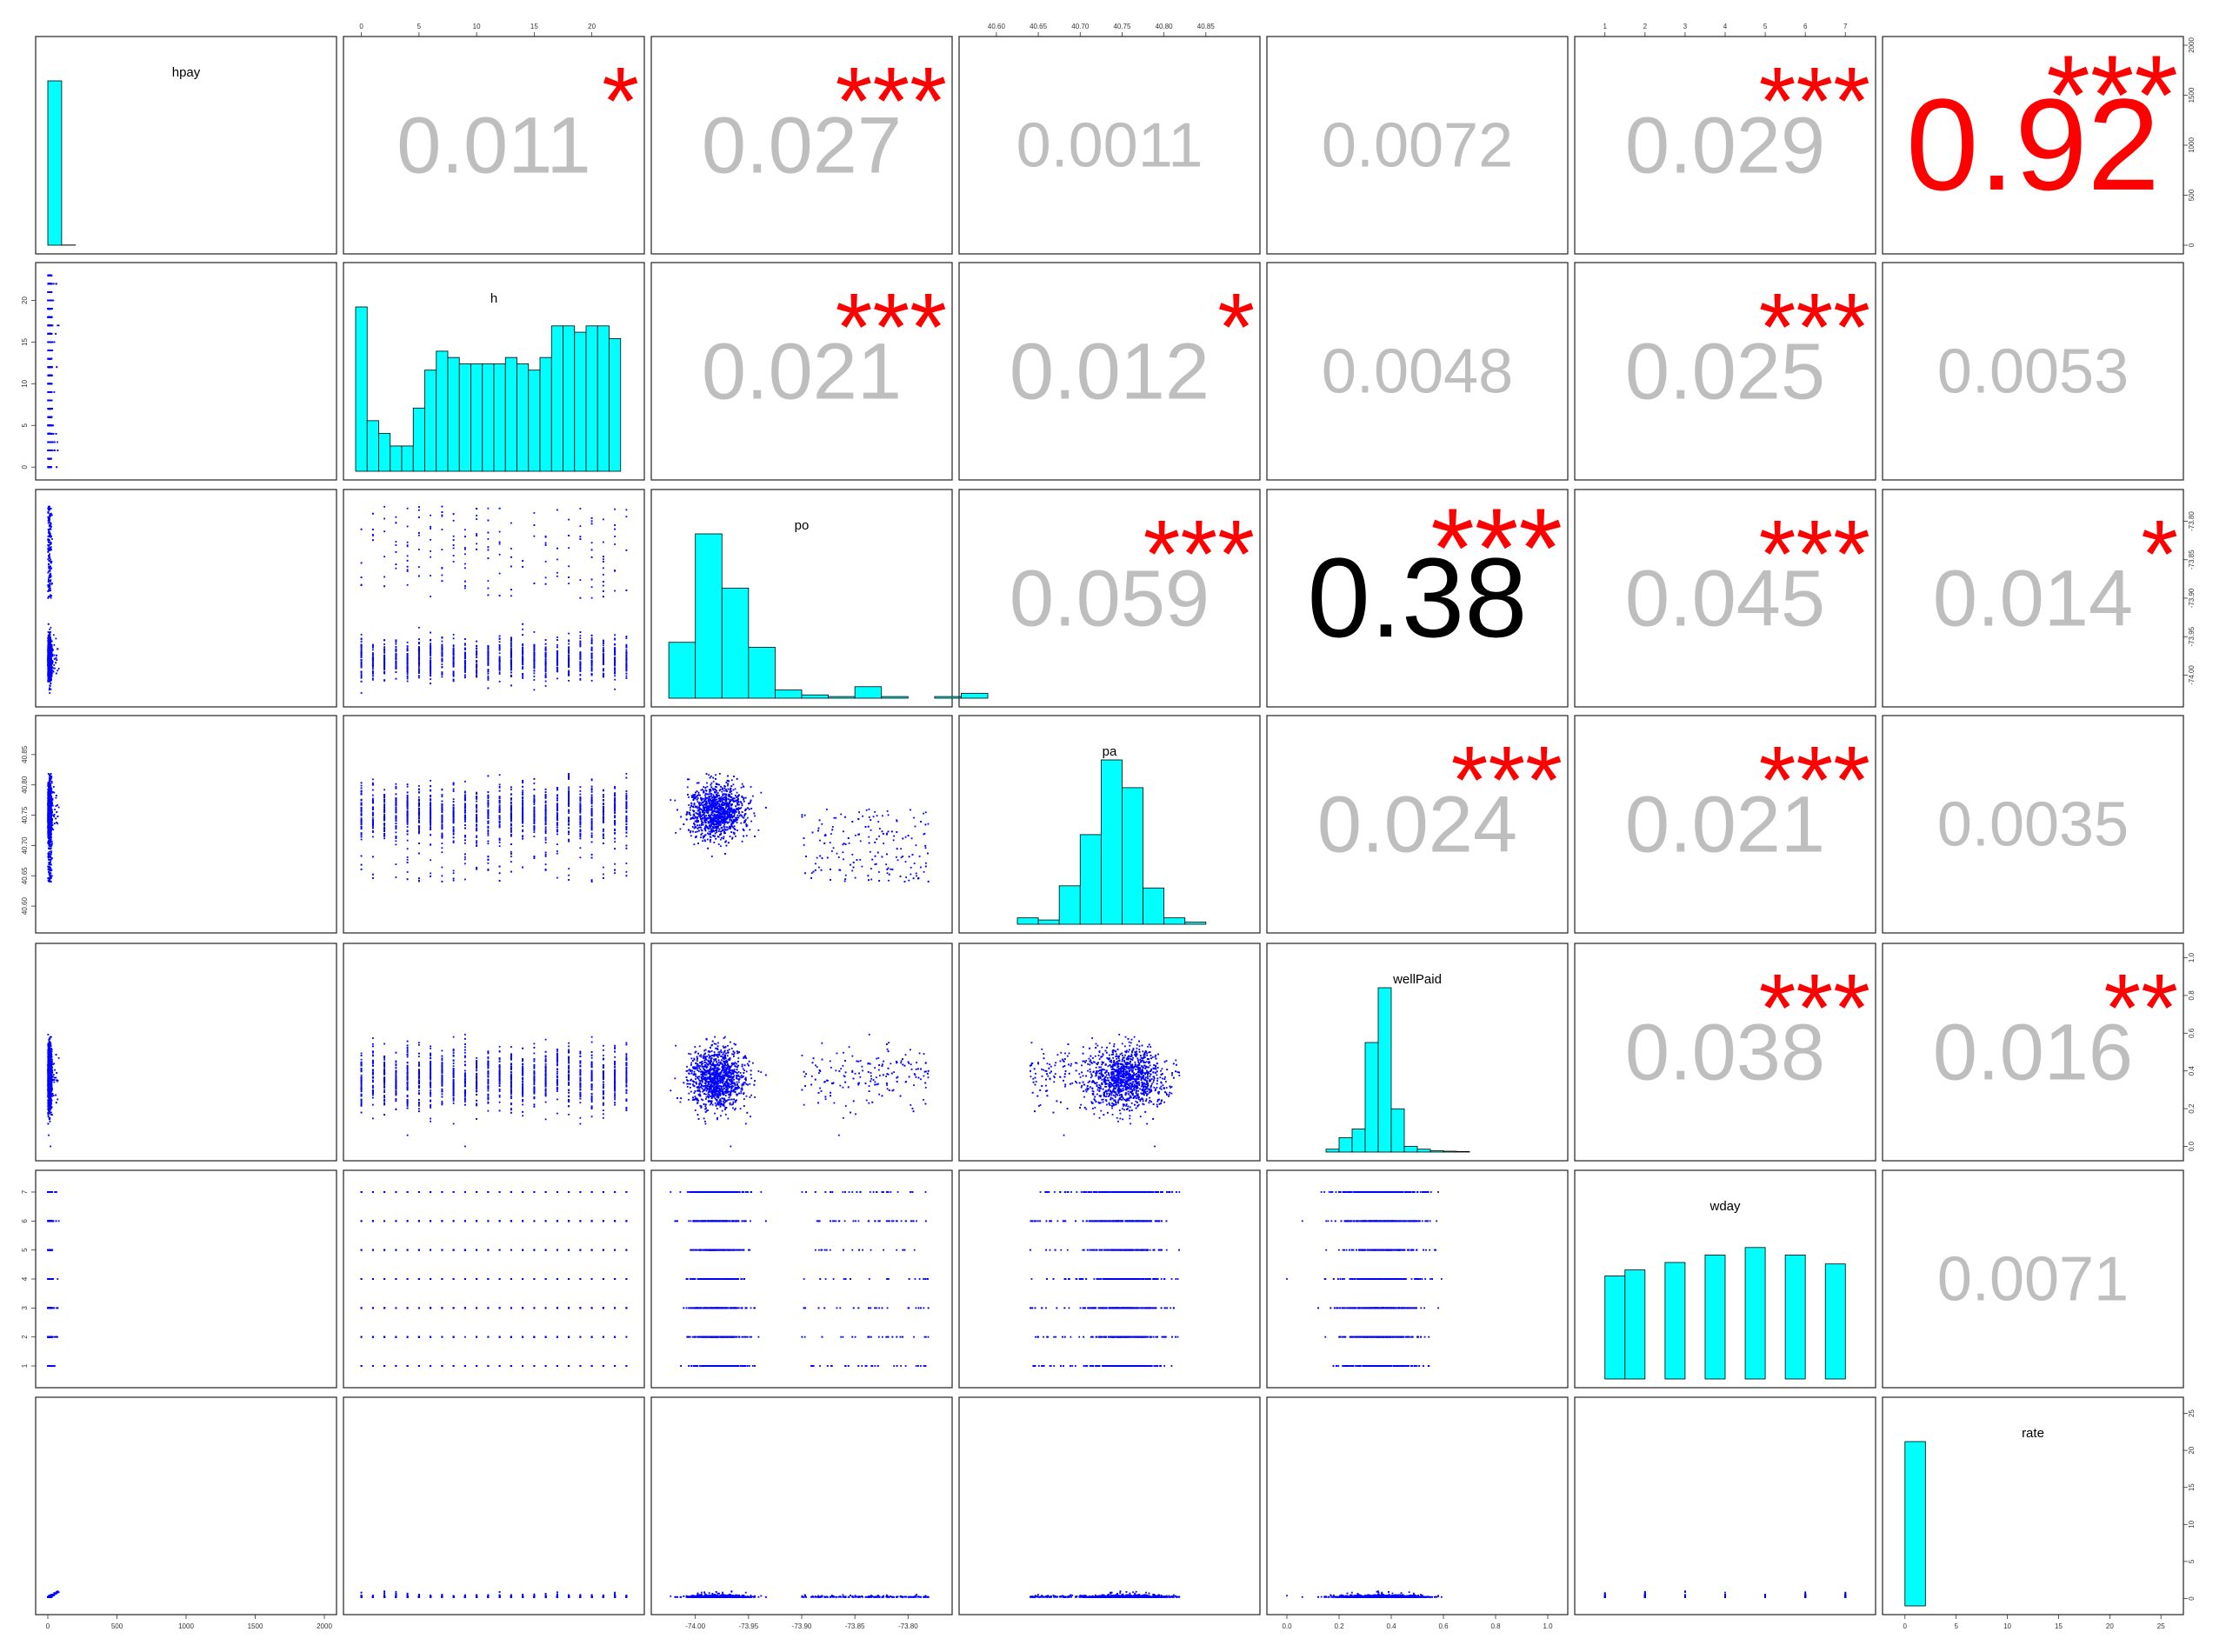 Image resolution: width=2226 pixels, height=1652 pixels. Describe the element at coordinates (54, 371) in the screenshot. I see `scatter-points` at that location.